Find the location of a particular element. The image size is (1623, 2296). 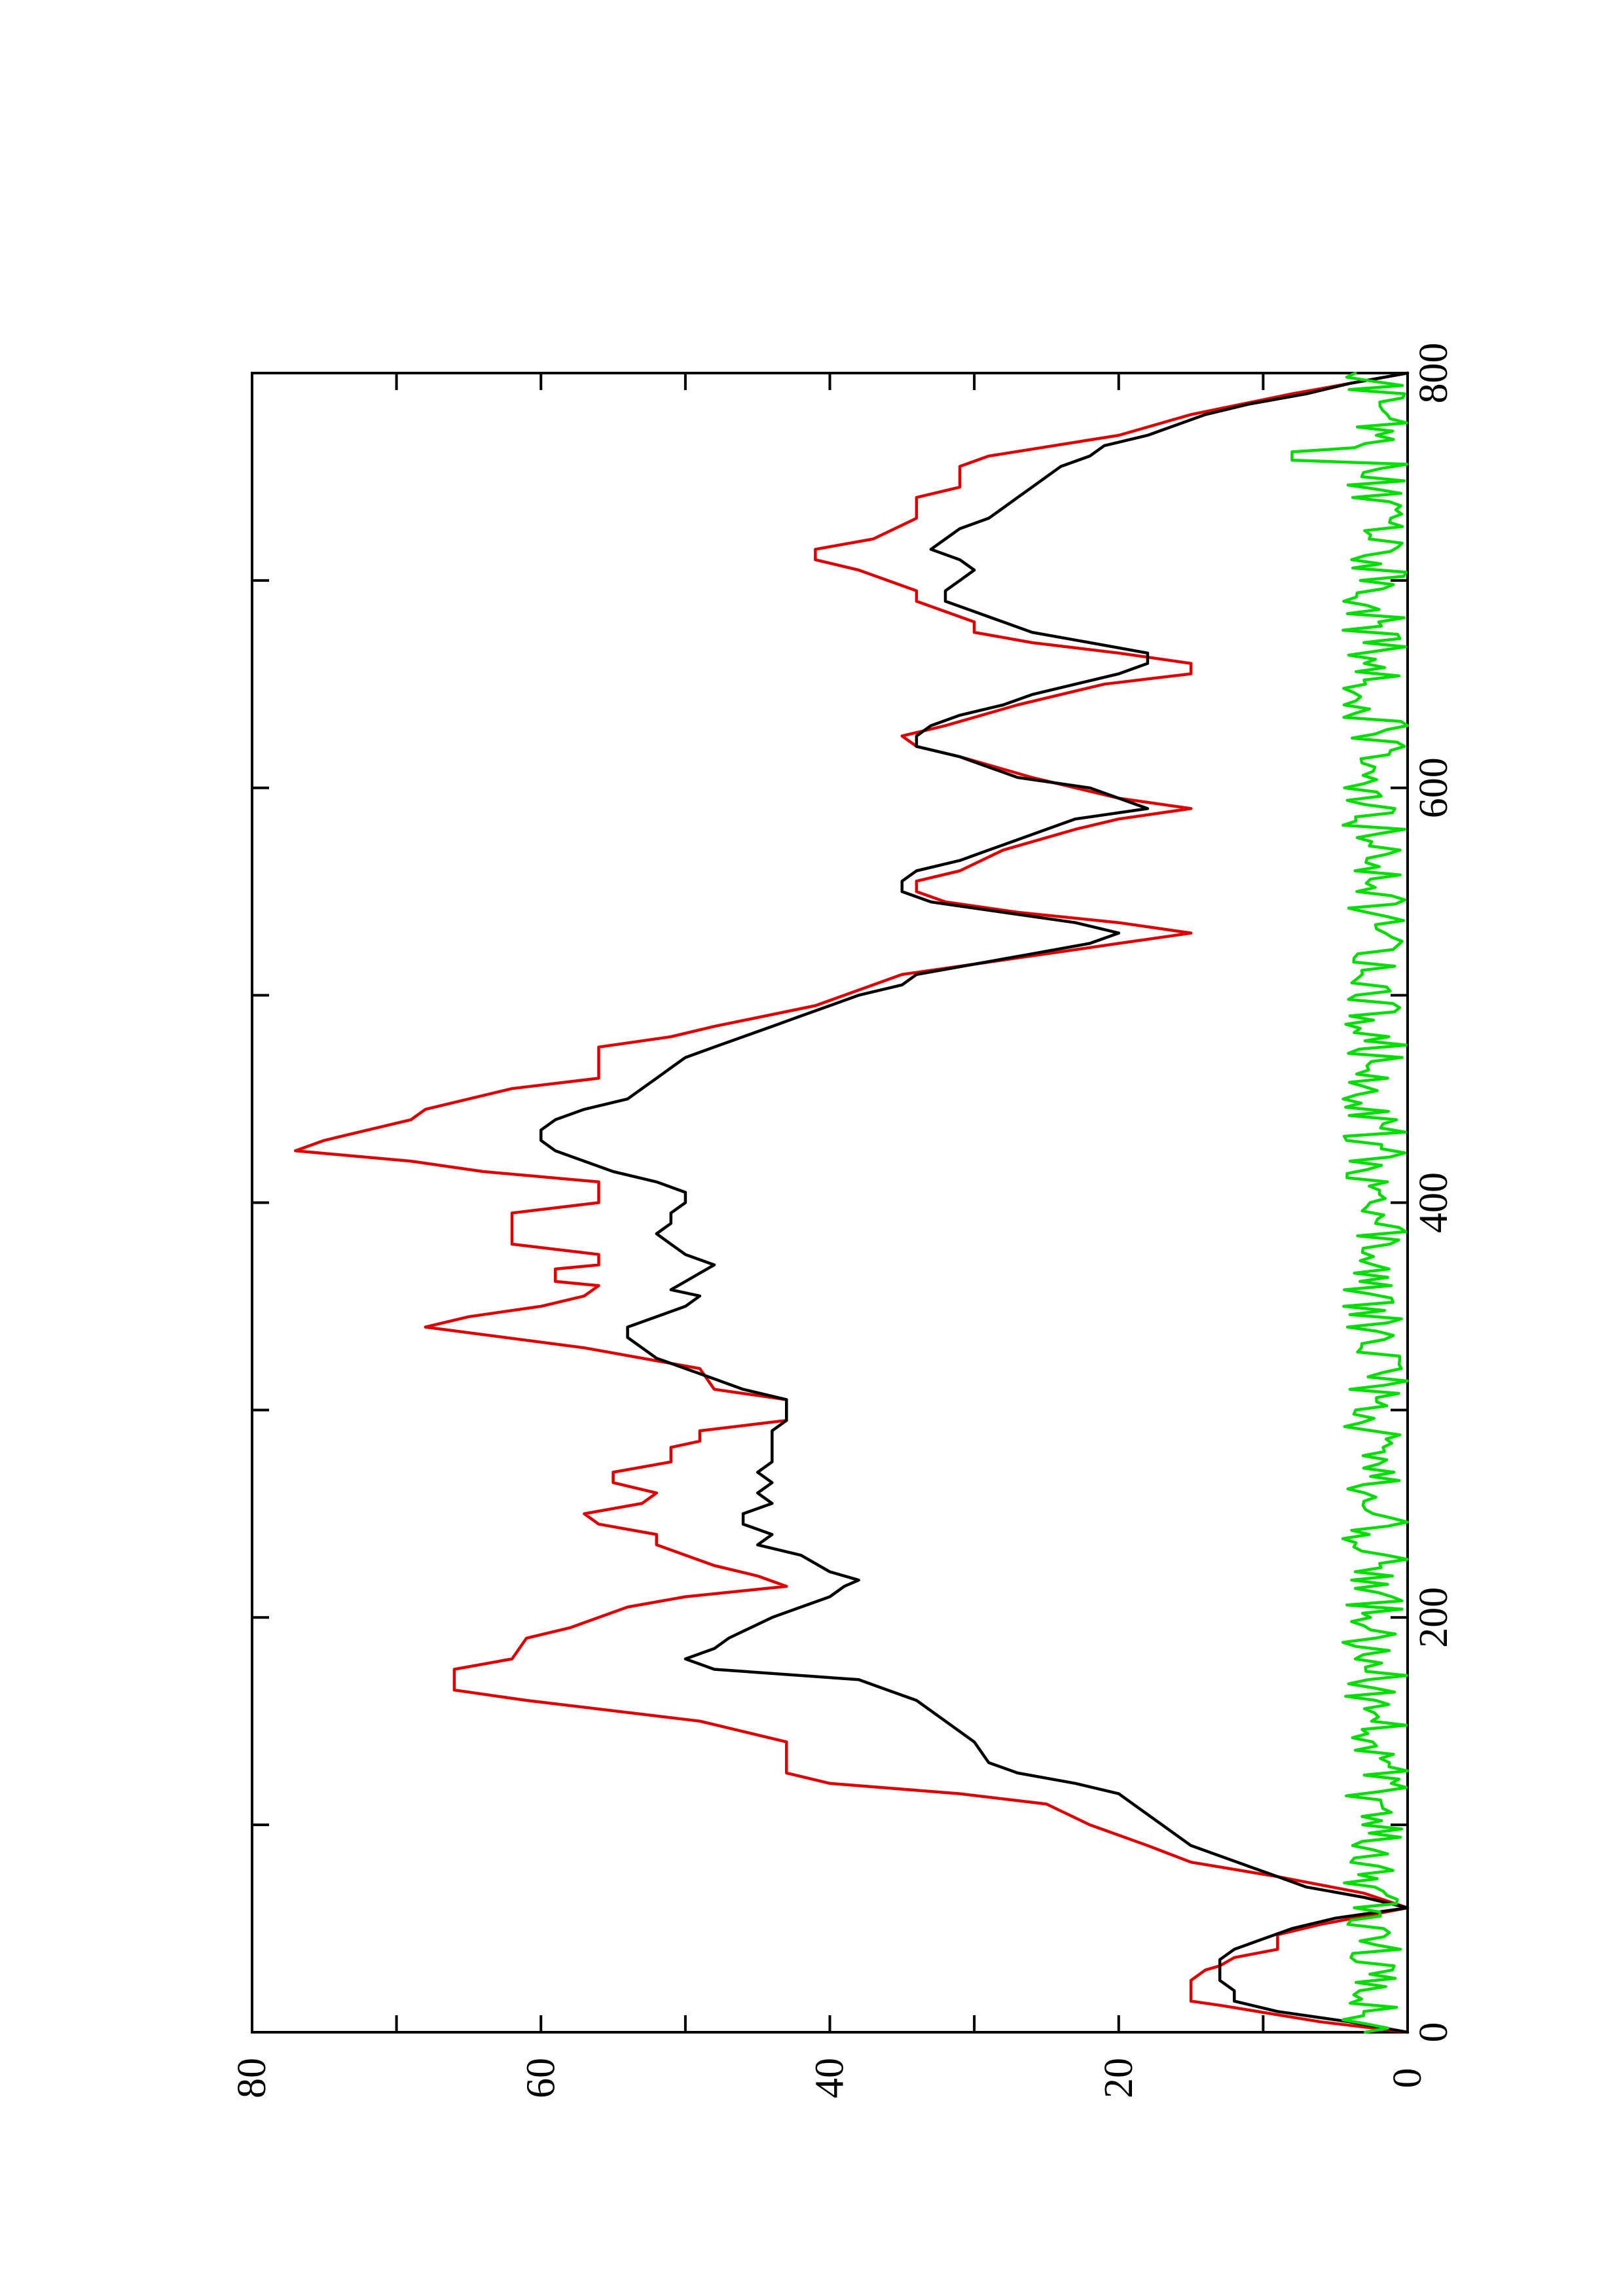

y-tick-label: 80 is located at coordinates (252, 2078).